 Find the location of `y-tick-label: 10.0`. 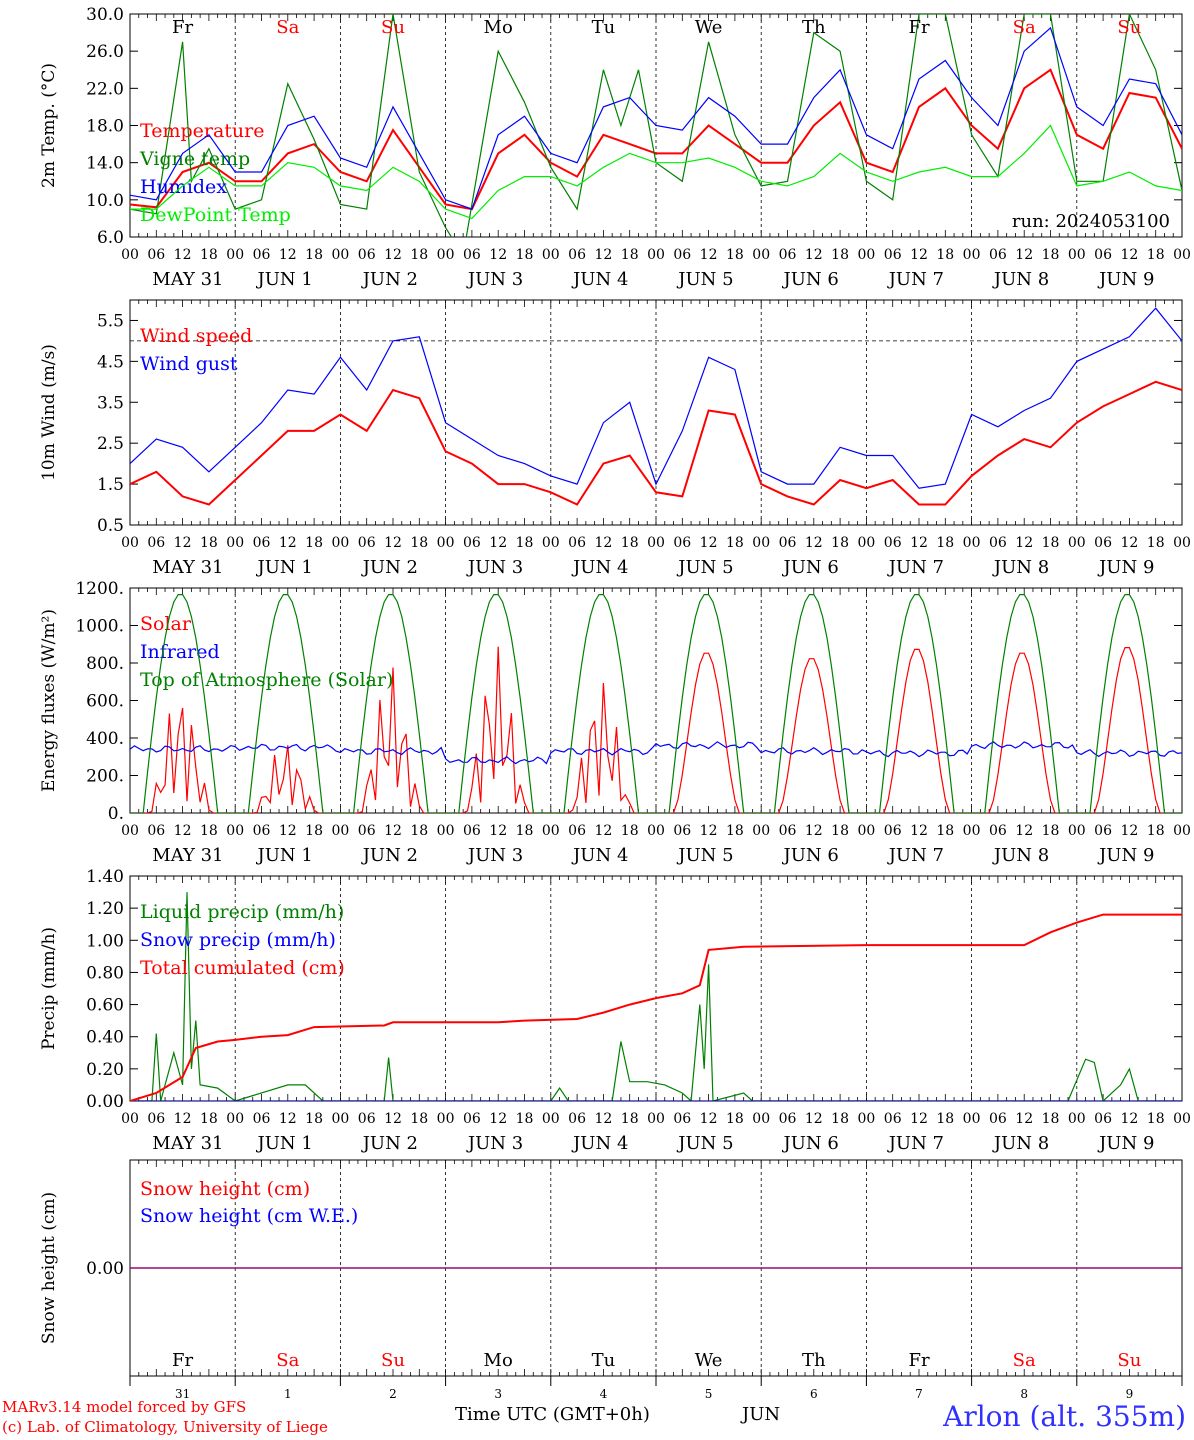

y-tick-label: 10.0 is located at coordinates (105, 201).